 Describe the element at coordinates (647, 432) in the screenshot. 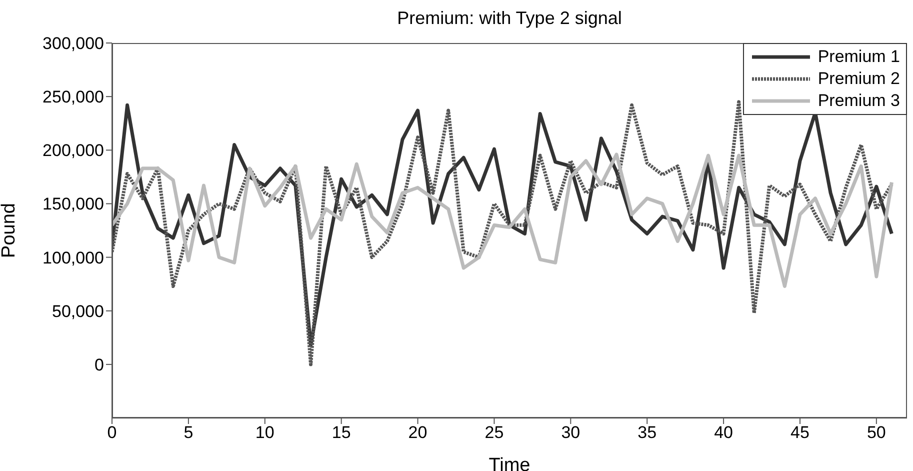

I see `x-tick-label: 35` at that location.